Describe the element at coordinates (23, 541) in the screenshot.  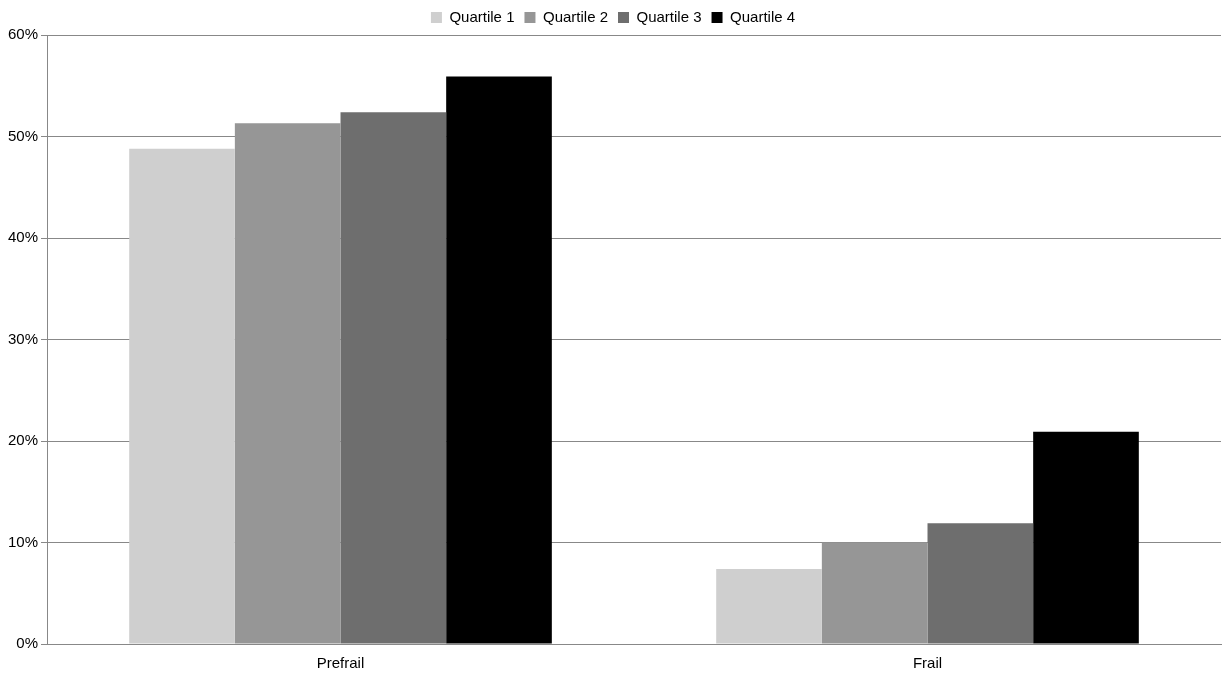
I see `y-tick-label: 10%` at that location.